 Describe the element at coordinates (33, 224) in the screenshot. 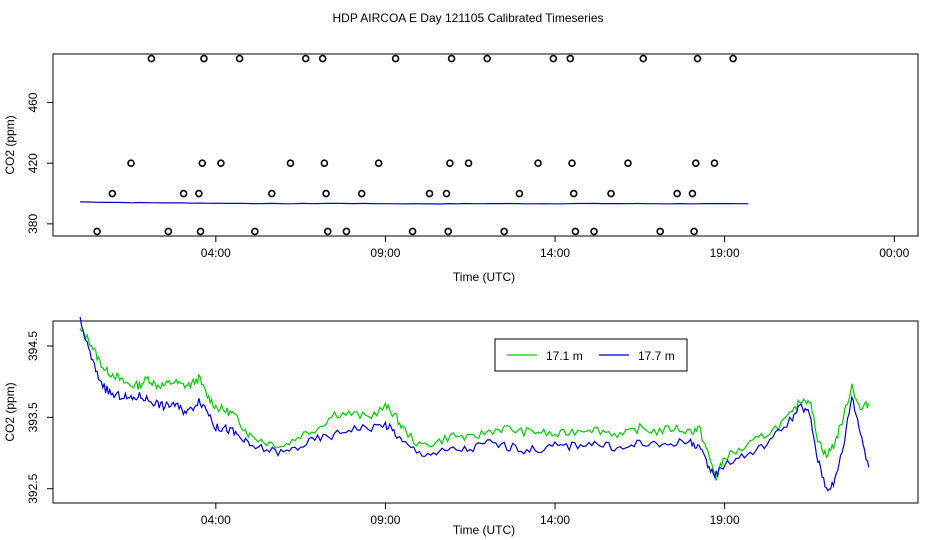

I see `y-tick-label: 380` at that location.